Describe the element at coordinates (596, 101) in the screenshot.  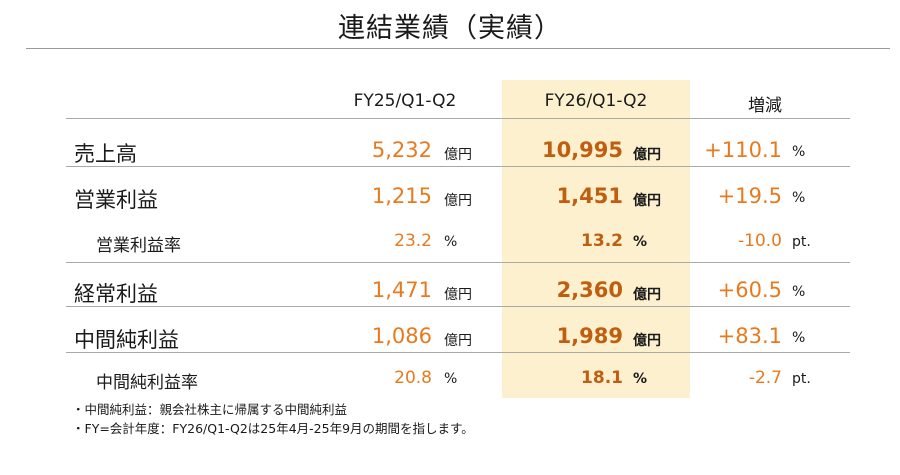
I see `column-header-fy26: FY26/Q1-Q2` at that location.